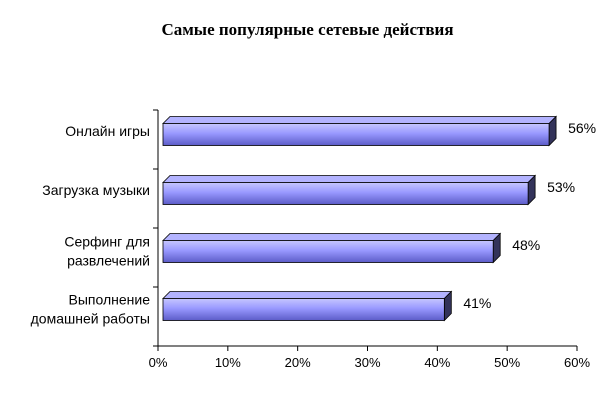 This screenshot has height=404, width=615. What do you see at coordinates (582, 128) in the screenshot?
I see `data-label: 56%` at bounding box center [582, 128].